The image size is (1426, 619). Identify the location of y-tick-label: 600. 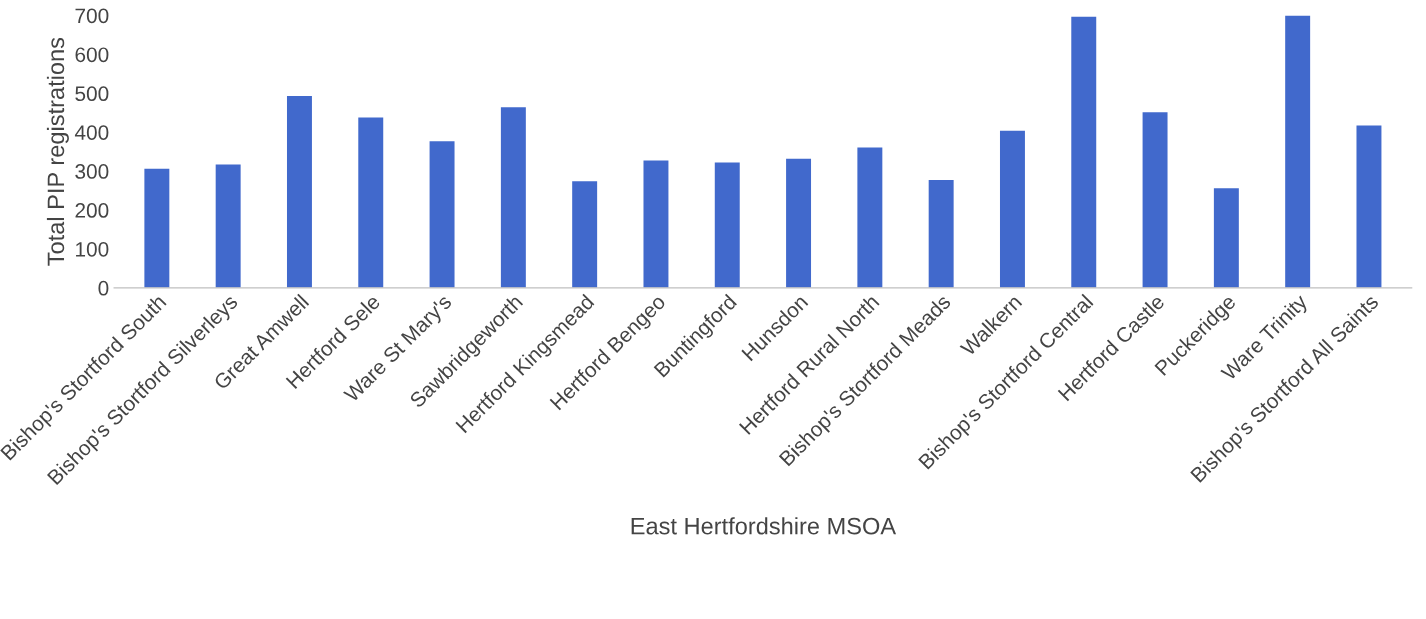
(92, 55).